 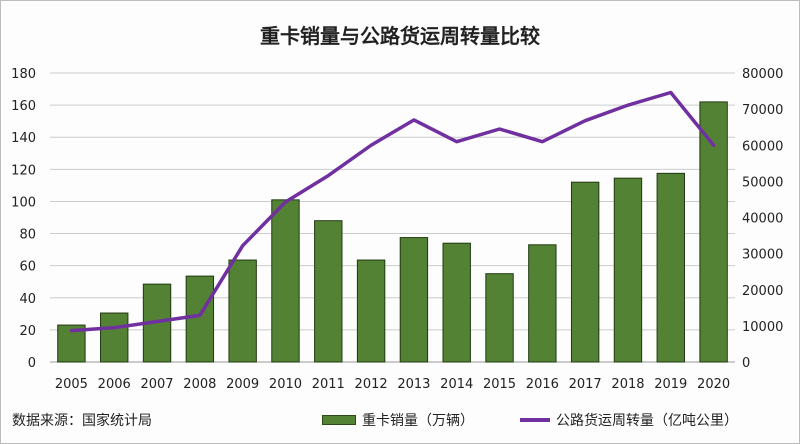 What do you see at coordinates (499, 384) in the screenshot?
I see `x-tick-label: 2015` at bounding box center [499, 384].